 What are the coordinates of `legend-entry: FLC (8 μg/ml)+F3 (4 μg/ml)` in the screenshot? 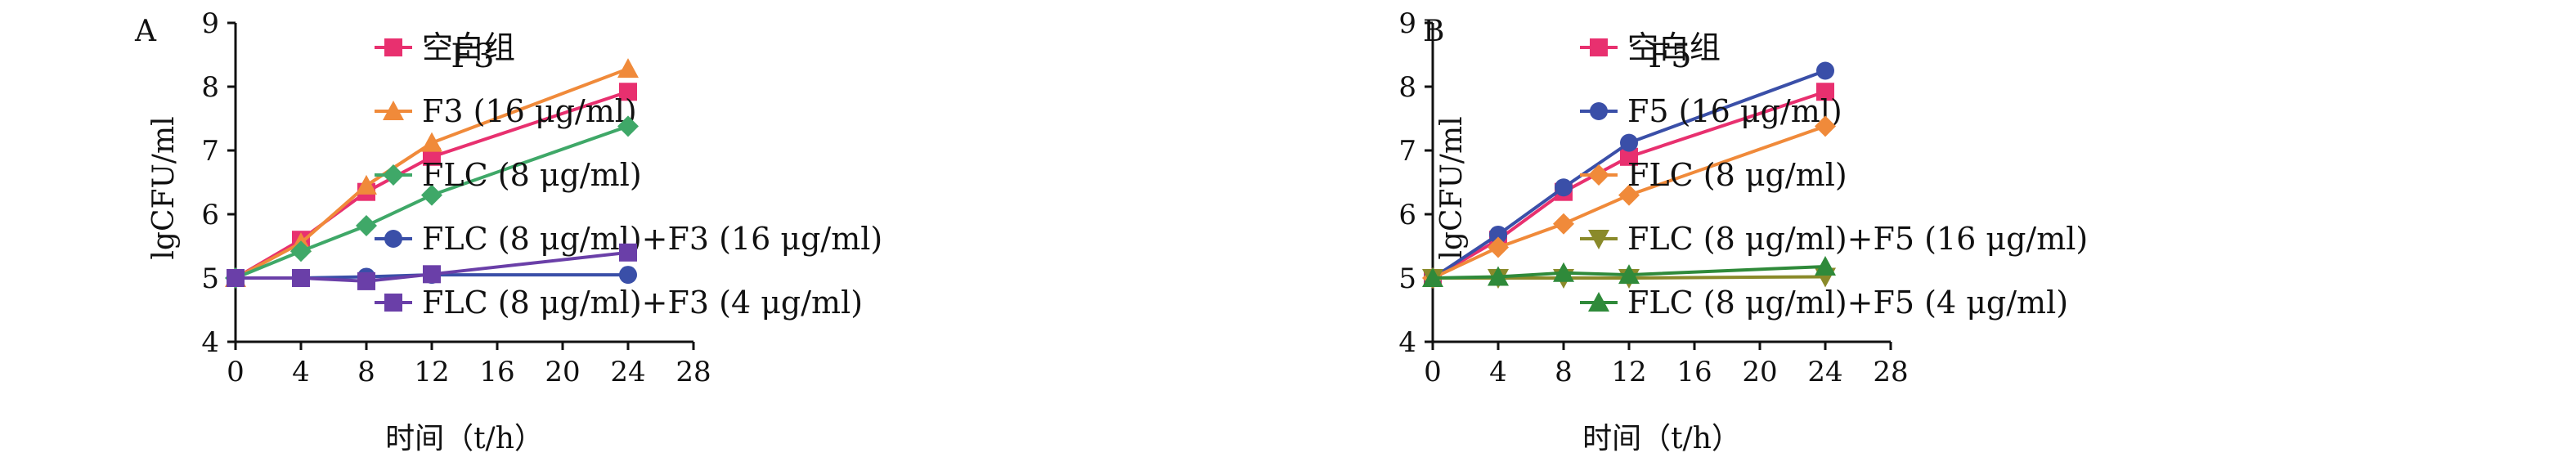 It's located at (619, 303).